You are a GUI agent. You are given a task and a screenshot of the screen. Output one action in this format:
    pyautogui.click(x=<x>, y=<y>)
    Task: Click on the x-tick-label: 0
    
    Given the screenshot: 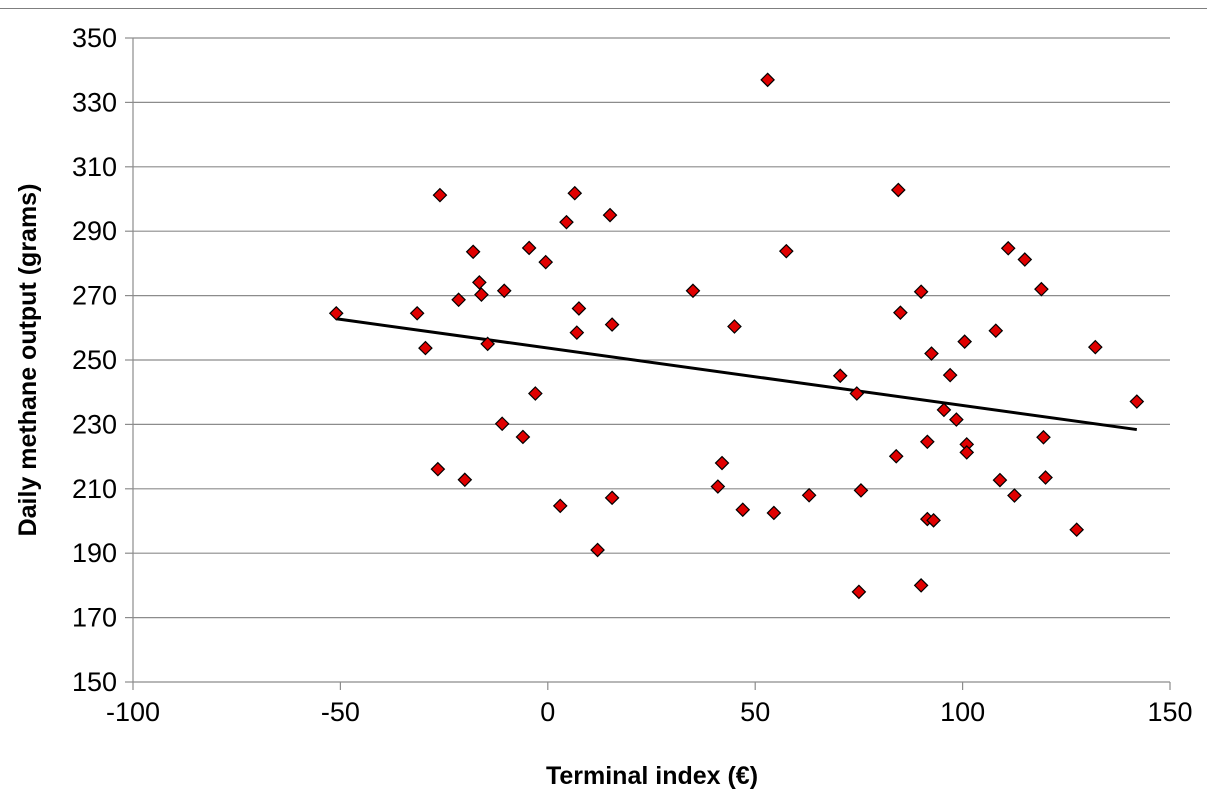 What is the action you would take?
    pyautogui.click(x=547, y=712)
    